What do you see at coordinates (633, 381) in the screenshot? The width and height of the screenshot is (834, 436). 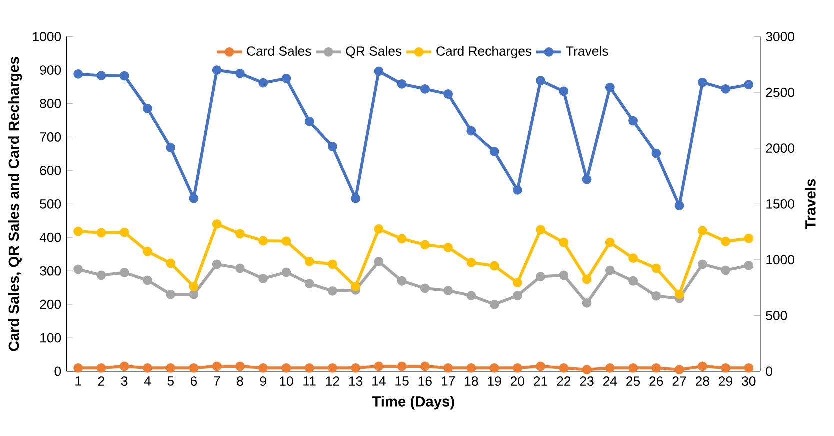 I see `x-tick-label: 25` at bounding box center [633, 381].